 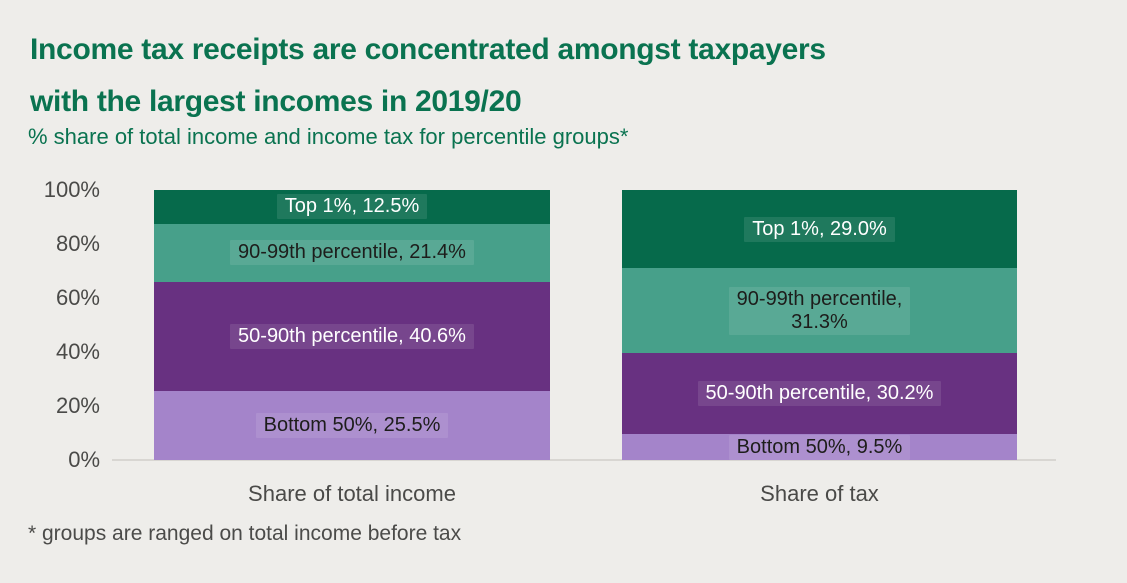 What do you see at coordinates (77, 243) in the screenshot?
I see `y-axis-tick-label: 80%` at bounding box center [77, 243].